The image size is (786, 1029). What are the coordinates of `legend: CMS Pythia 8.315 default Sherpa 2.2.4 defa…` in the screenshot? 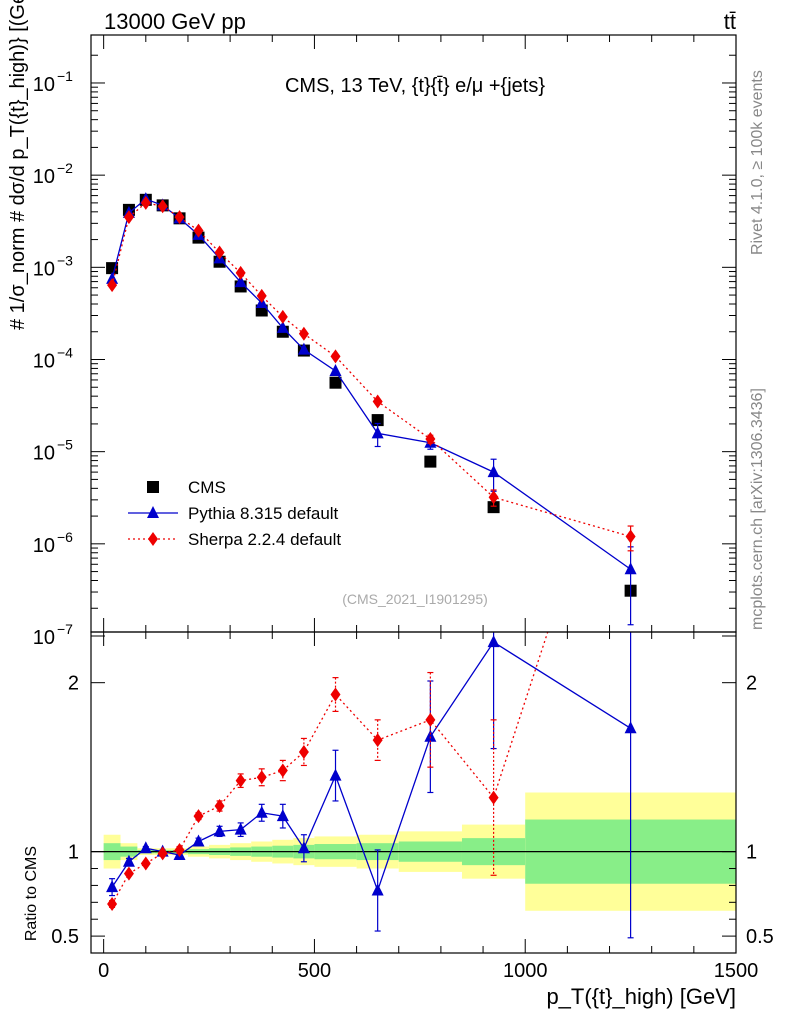 It's located at (234, 513).